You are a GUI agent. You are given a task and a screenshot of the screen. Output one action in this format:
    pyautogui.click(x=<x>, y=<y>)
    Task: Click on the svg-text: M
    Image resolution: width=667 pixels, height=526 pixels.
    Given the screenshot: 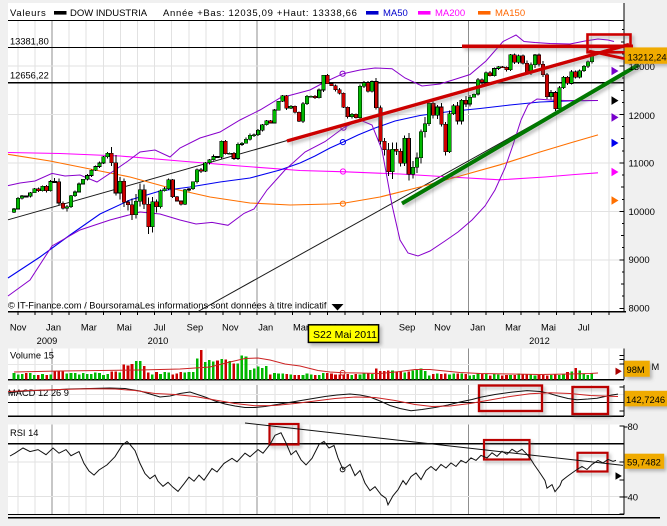 What is the action you would take?
    pyautogui.click(x=656, y=367)
    